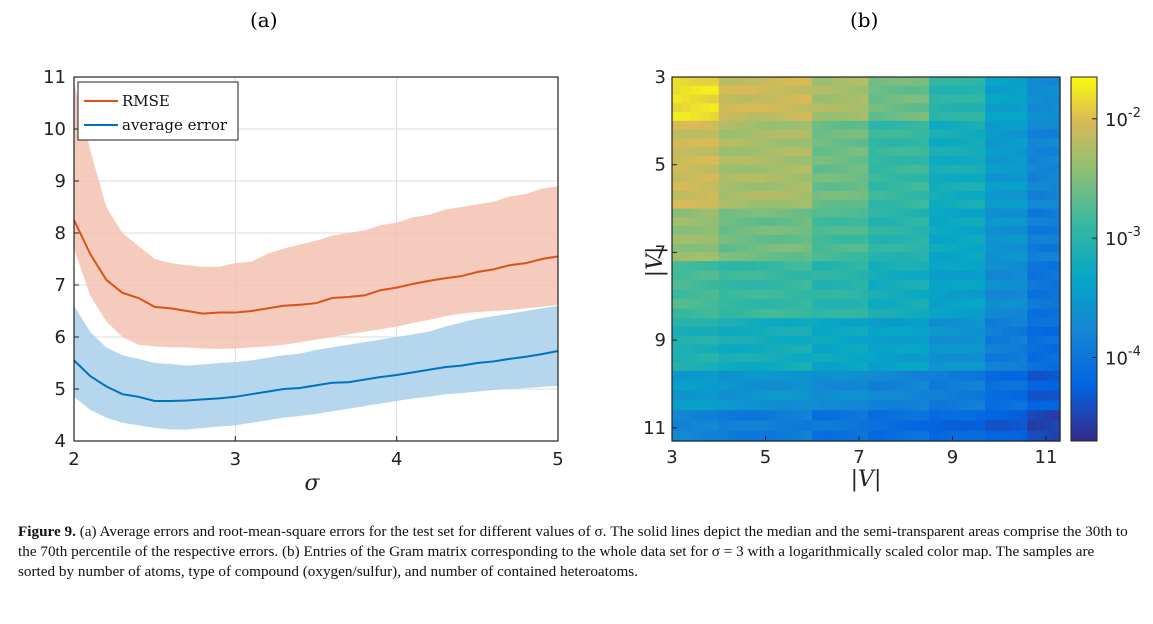  Describe the element at coordinates (1084, 259) in the screenshot. I see `colorbar` at that location.